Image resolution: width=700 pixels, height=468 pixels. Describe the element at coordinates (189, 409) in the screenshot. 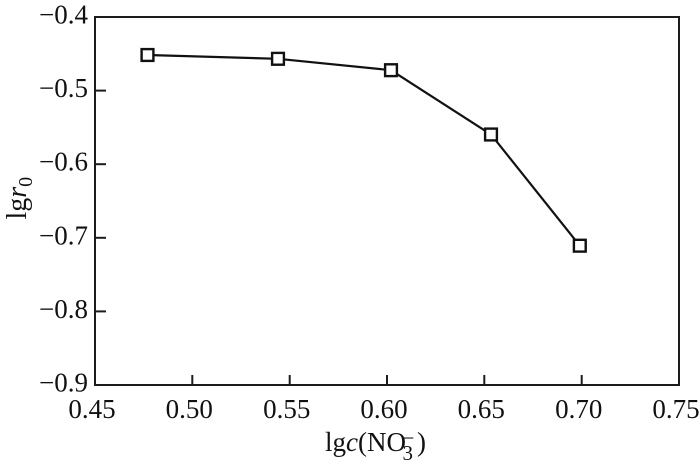

I see `svg-text: 0.50` at that location.